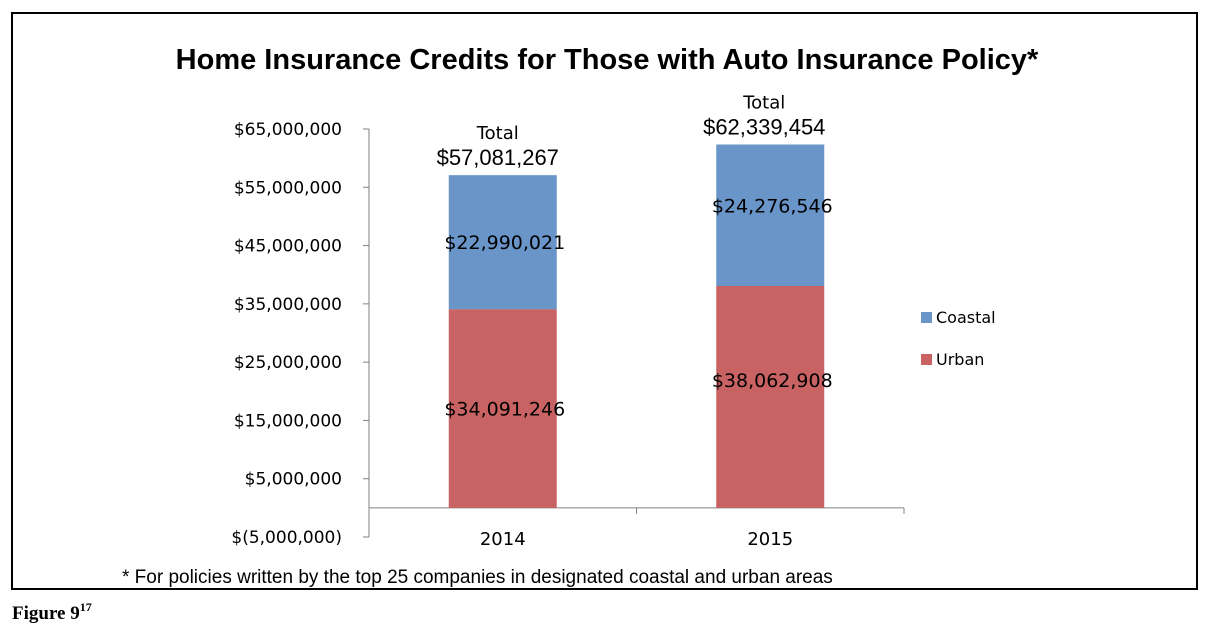  I want to click on y-tick-label: $55,000,000, so click(288, 188).